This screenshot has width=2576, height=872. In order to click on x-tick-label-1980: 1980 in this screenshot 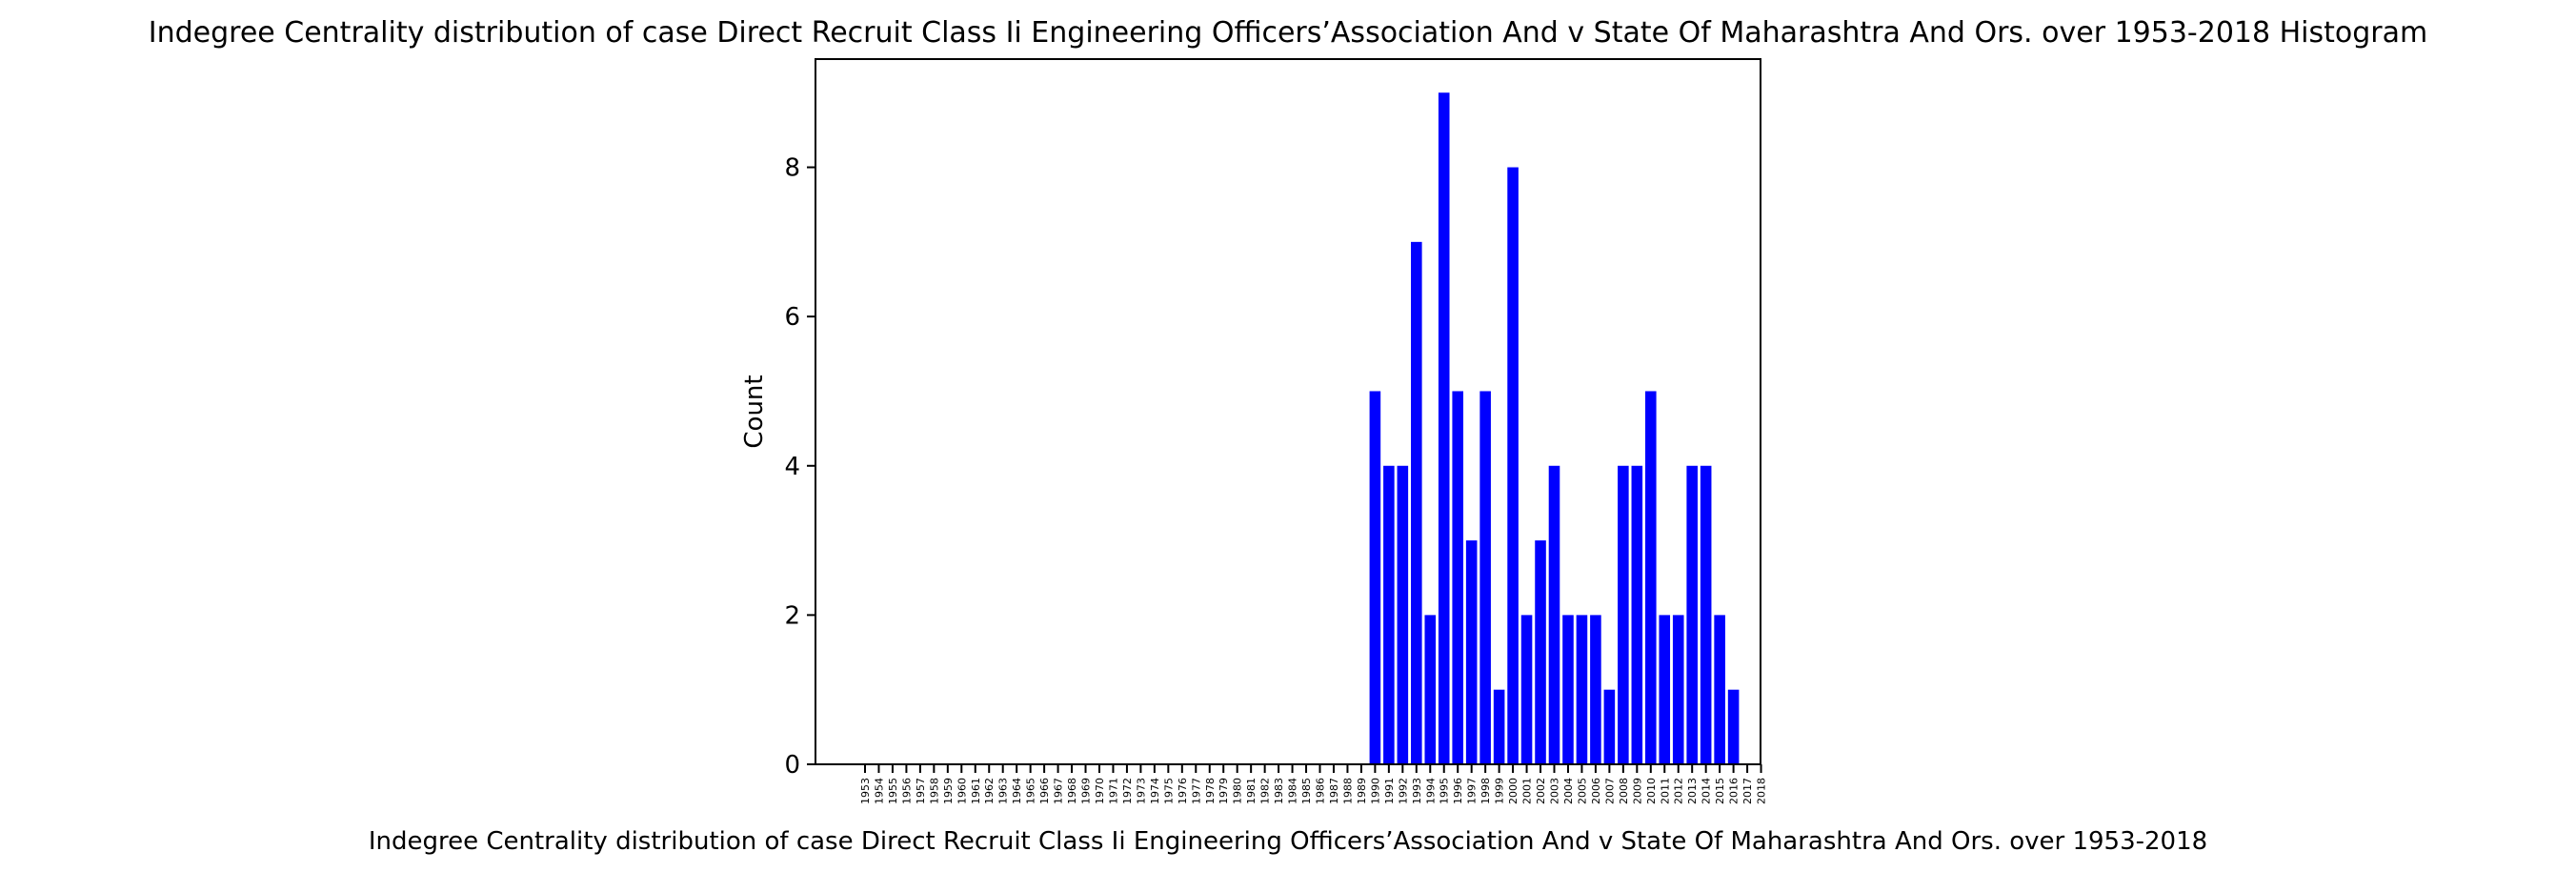, I will do `click(1238, 791)`.